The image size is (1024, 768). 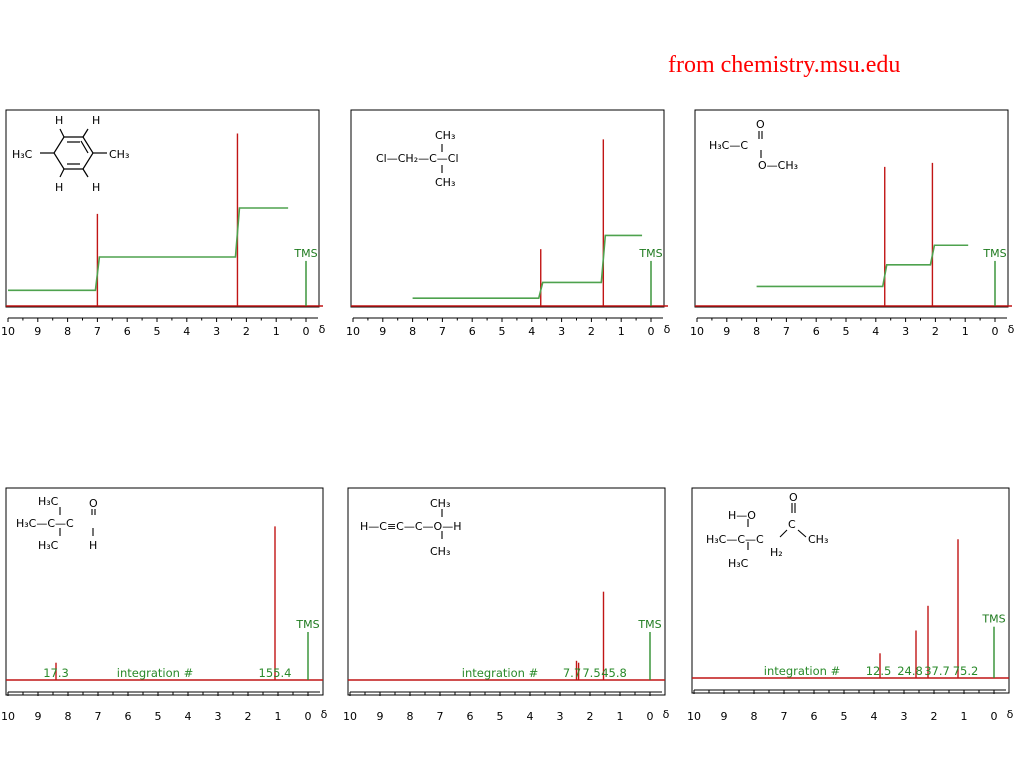 I want to click on atom-label: H—C≡C—C—O—H, so click(x=410, y=526).